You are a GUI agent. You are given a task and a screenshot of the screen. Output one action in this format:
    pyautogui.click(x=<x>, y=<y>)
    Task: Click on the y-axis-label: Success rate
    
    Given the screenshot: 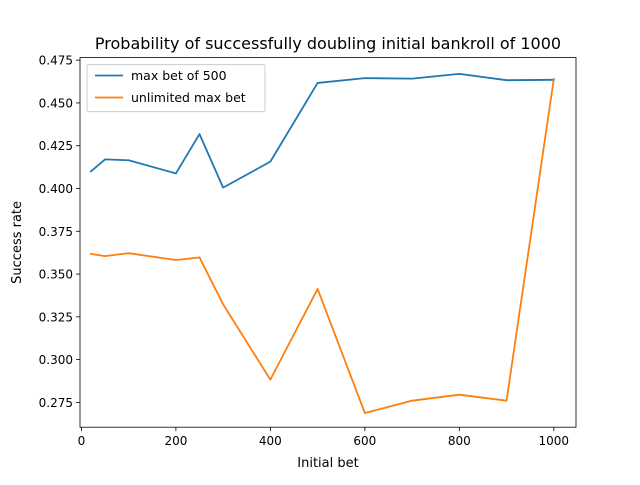 What is the action you would take?
    pyautogui.click(x=17, y=242)
    